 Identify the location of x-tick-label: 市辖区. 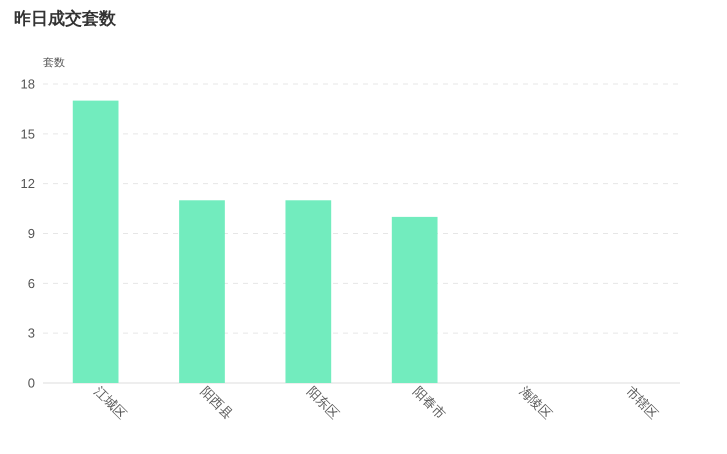
(642, 403).